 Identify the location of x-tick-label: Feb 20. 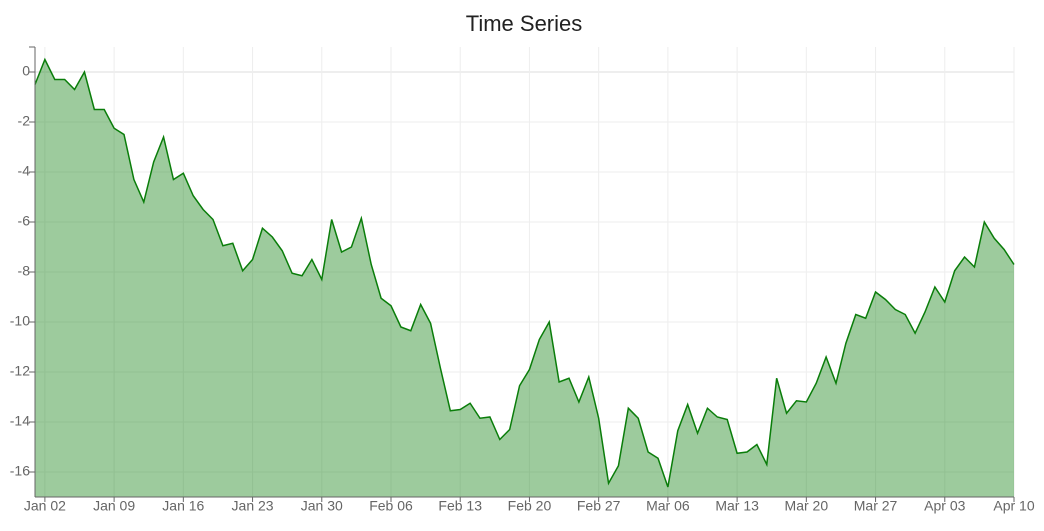
(530, 506).